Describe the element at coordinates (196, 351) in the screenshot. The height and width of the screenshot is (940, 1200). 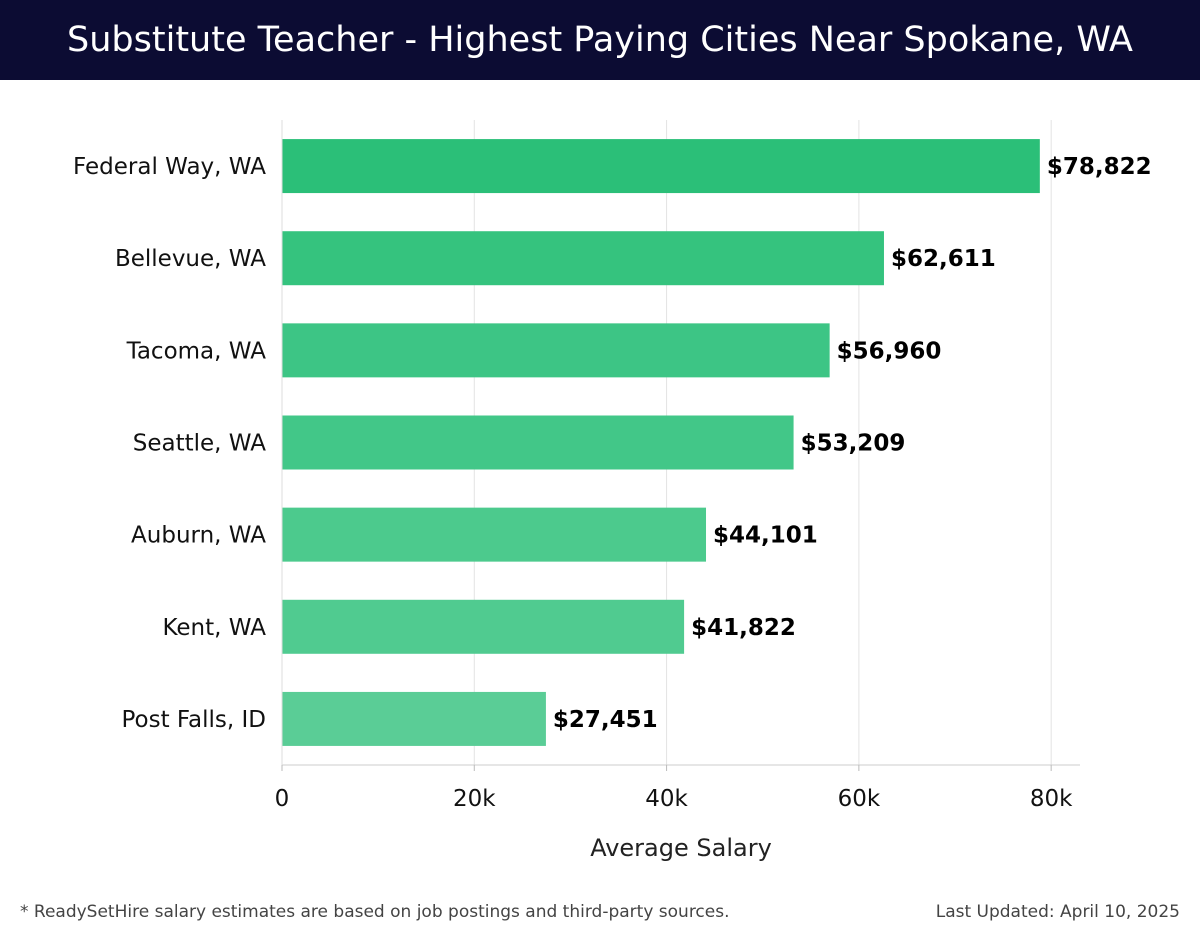
I see `category-label: Tacoma, WA` at that location.